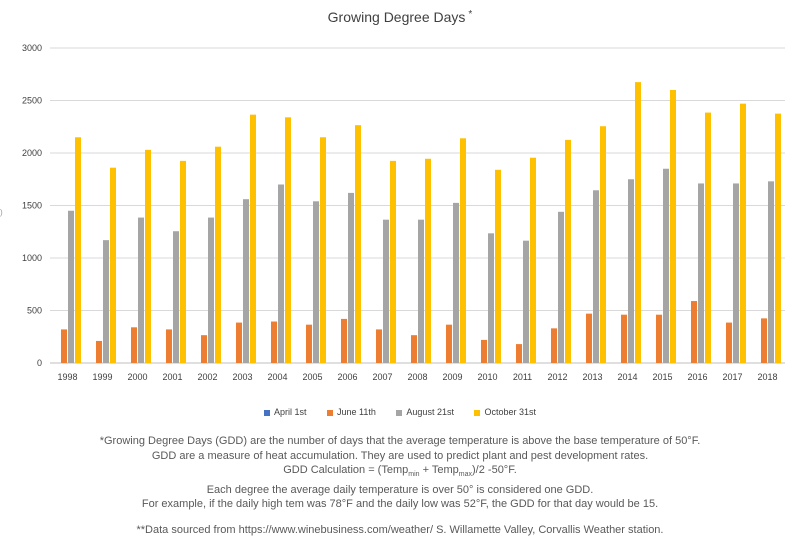  Describe the element at coordinates (397, 17) in the screenshot. I see `chart-title-text: Growing Degree Days` at that location.